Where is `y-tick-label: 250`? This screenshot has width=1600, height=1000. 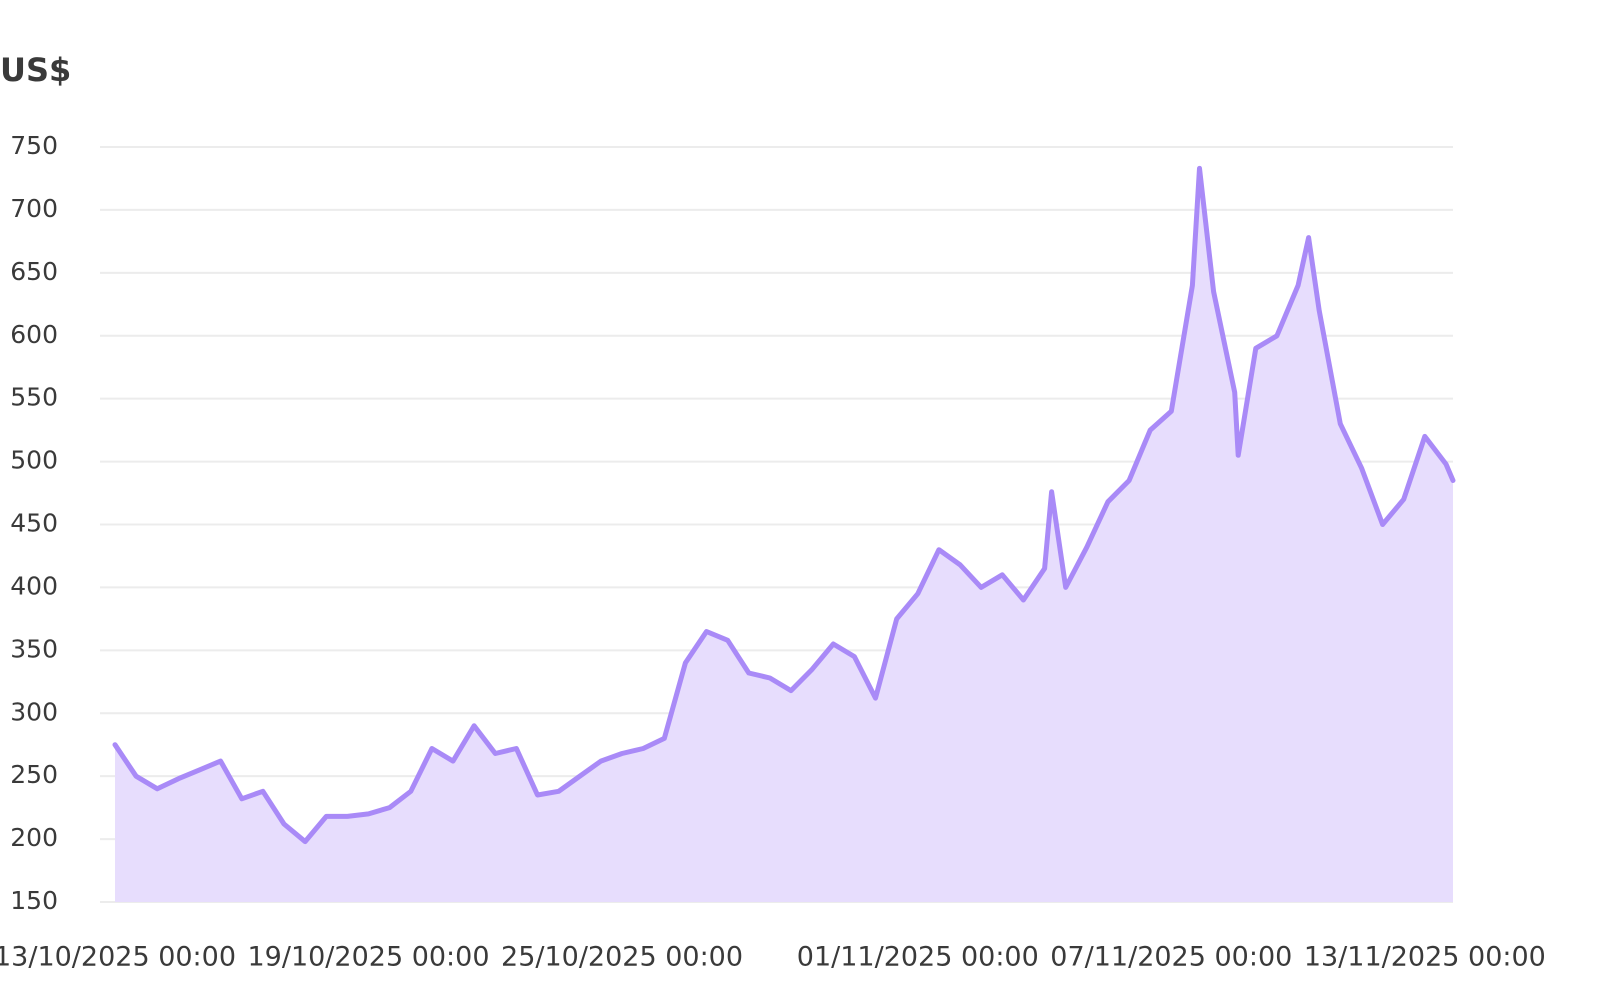 y-tick-label: 250 is located at coordinates (34, 774).